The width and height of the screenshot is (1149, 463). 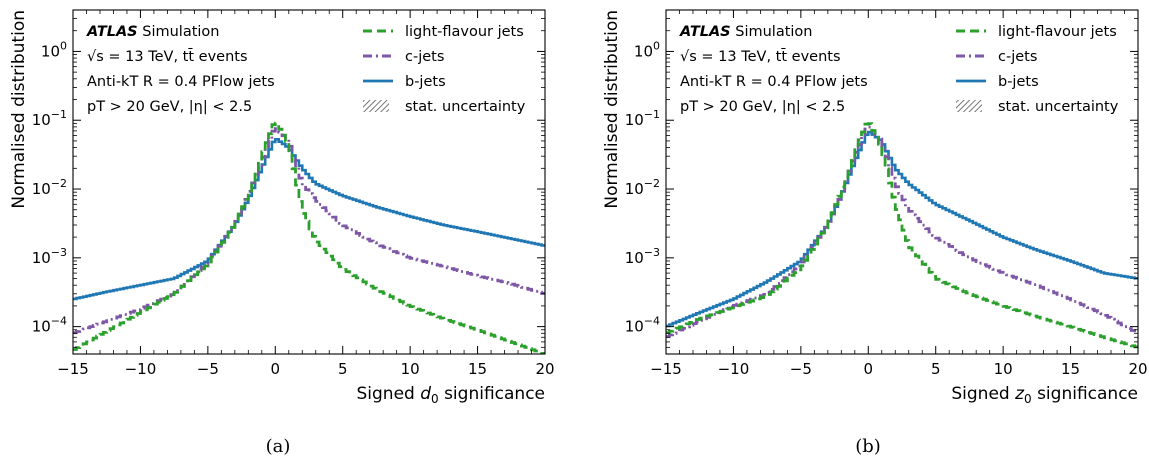 I want to click on panel-caption: (b), so click(x=868, y=446).